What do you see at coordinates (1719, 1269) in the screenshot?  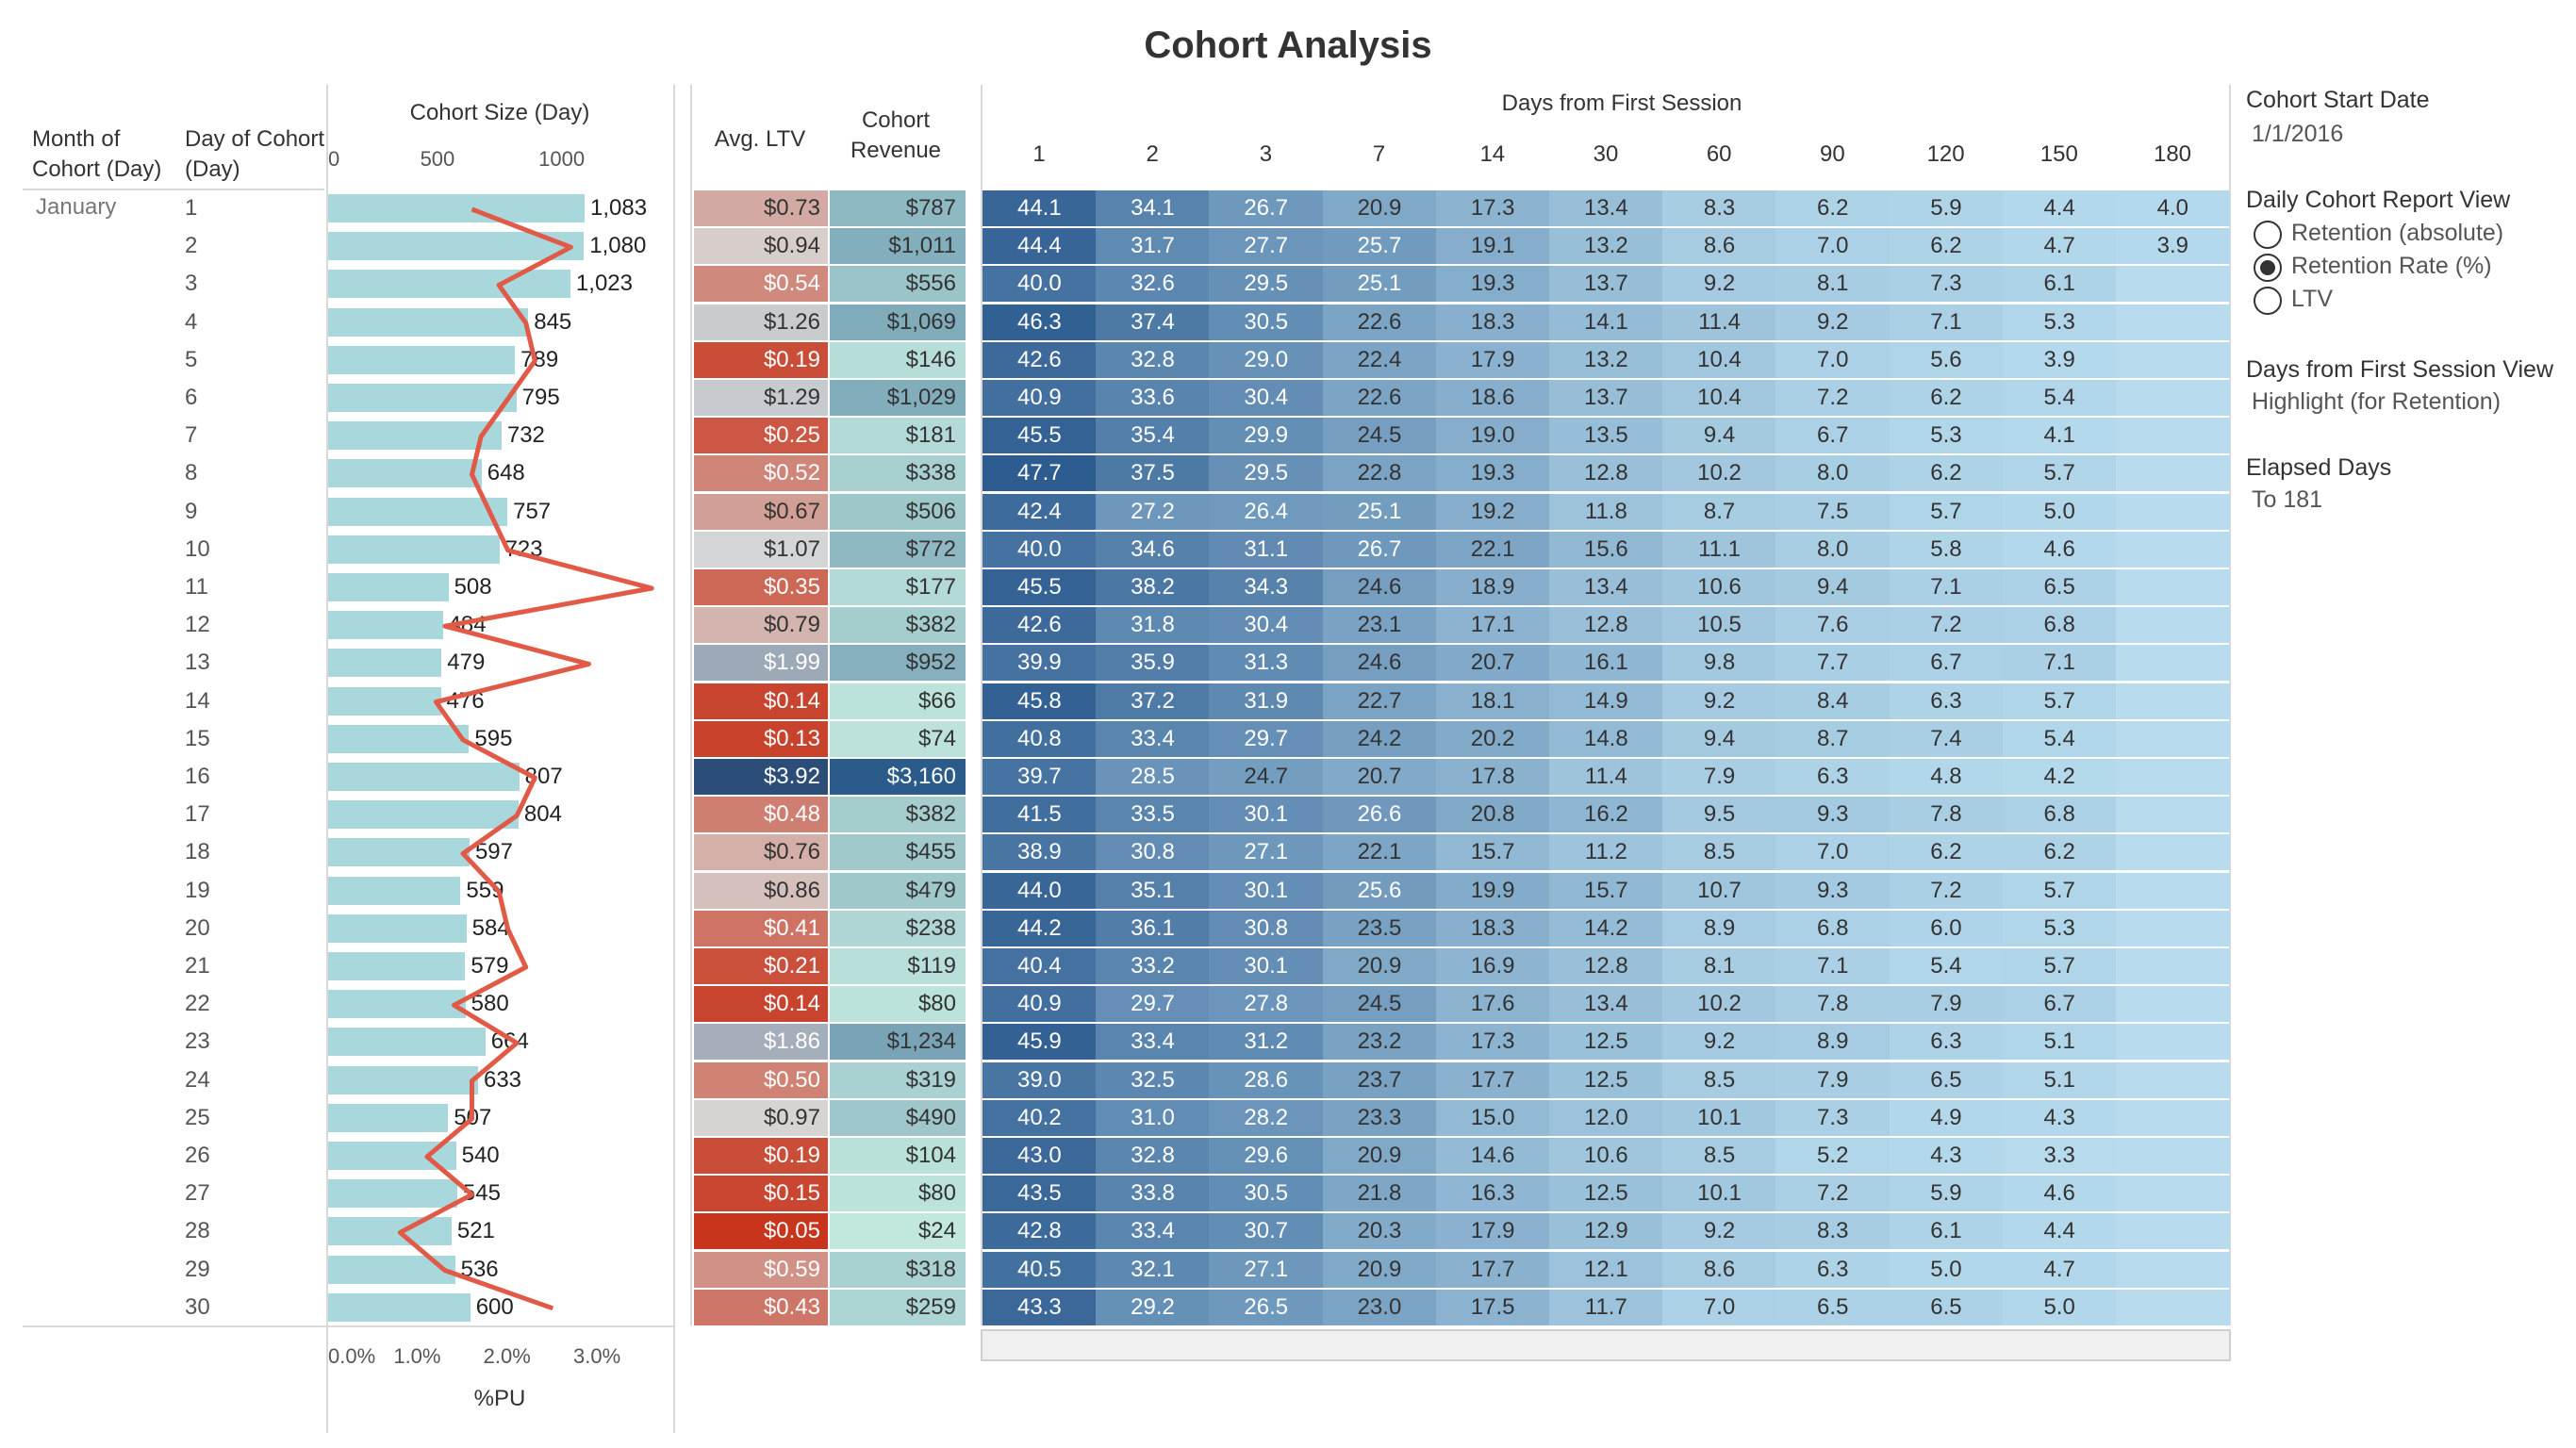 I see `retention-cell: 8.6` at bounding box center [1719, 1269].